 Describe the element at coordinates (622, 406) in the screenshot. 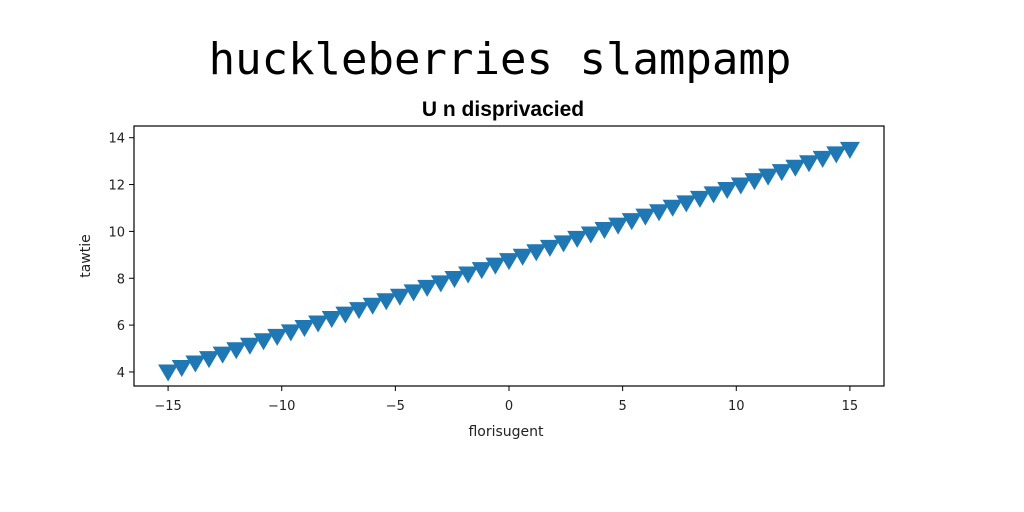

I see `x-tick-label: 5` at that location.